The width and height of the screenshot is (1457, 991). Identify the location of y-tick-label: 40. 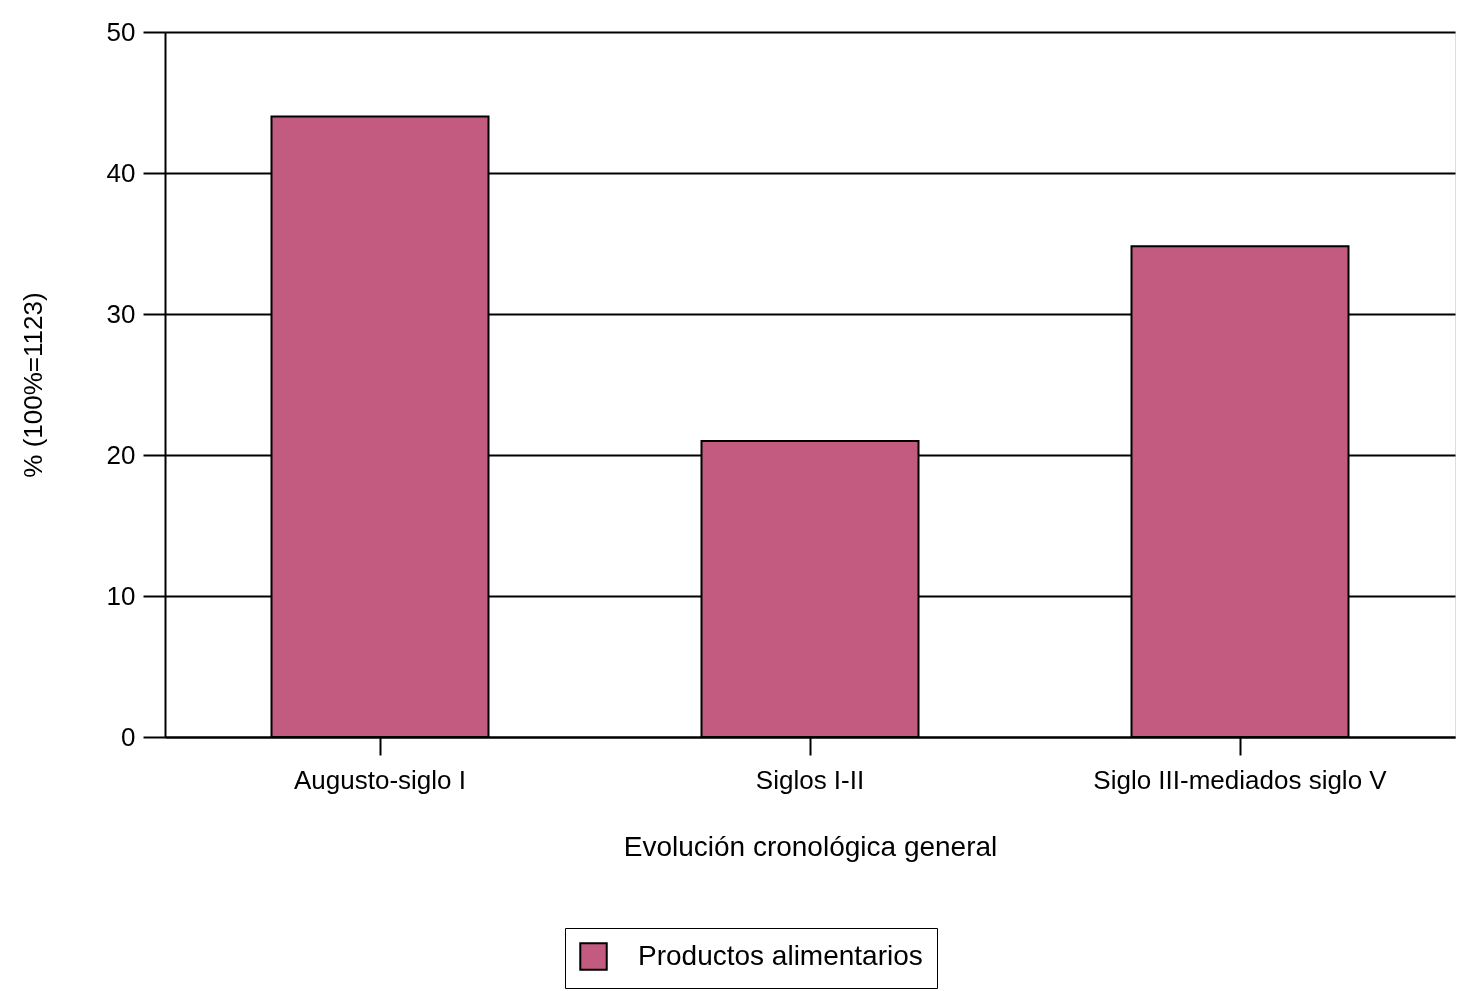
(121, 172).